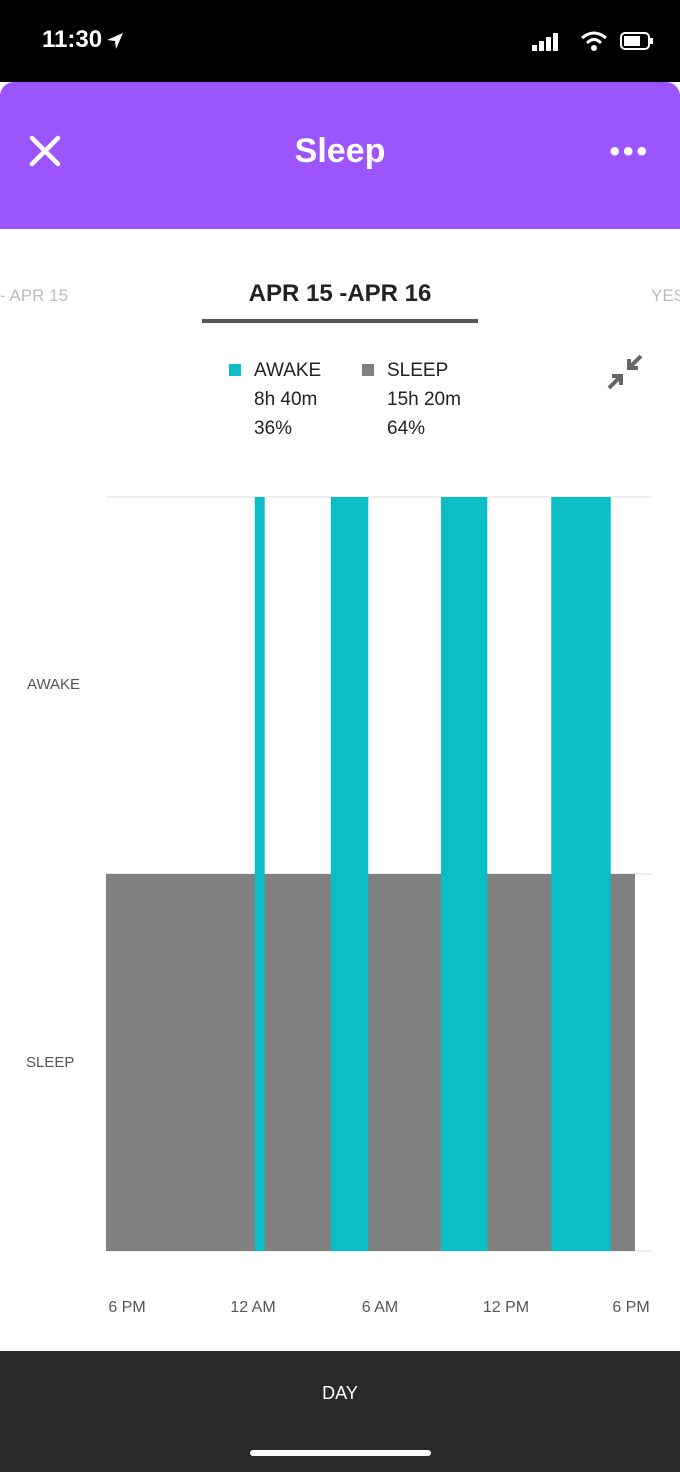 This screenshot has height=1472, width=680. What do you see at coordinates (340, 293) in the screenshot?
I see `date-current: APR 15 -APR 16` at bounding box center [340, 293].